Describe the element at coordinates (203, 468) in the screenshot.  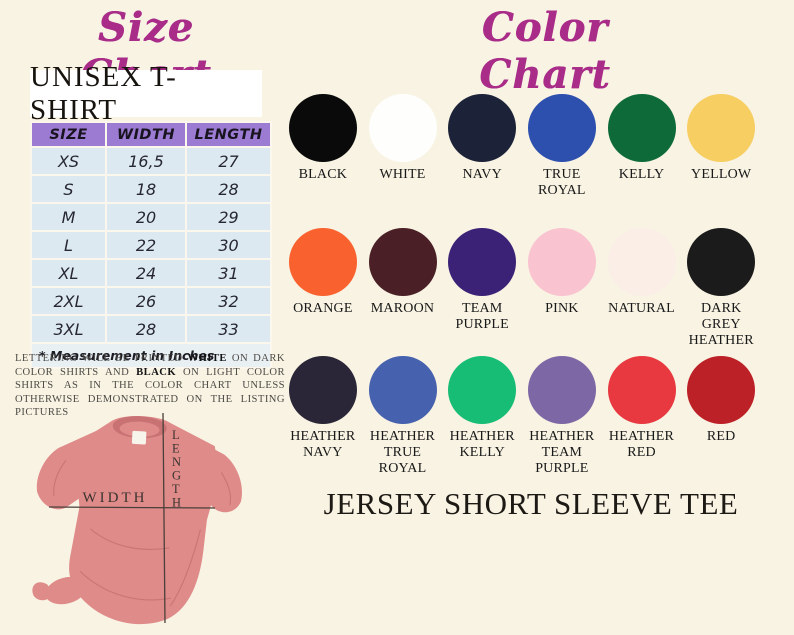
I see `shirt-right-sleeve` at that location.